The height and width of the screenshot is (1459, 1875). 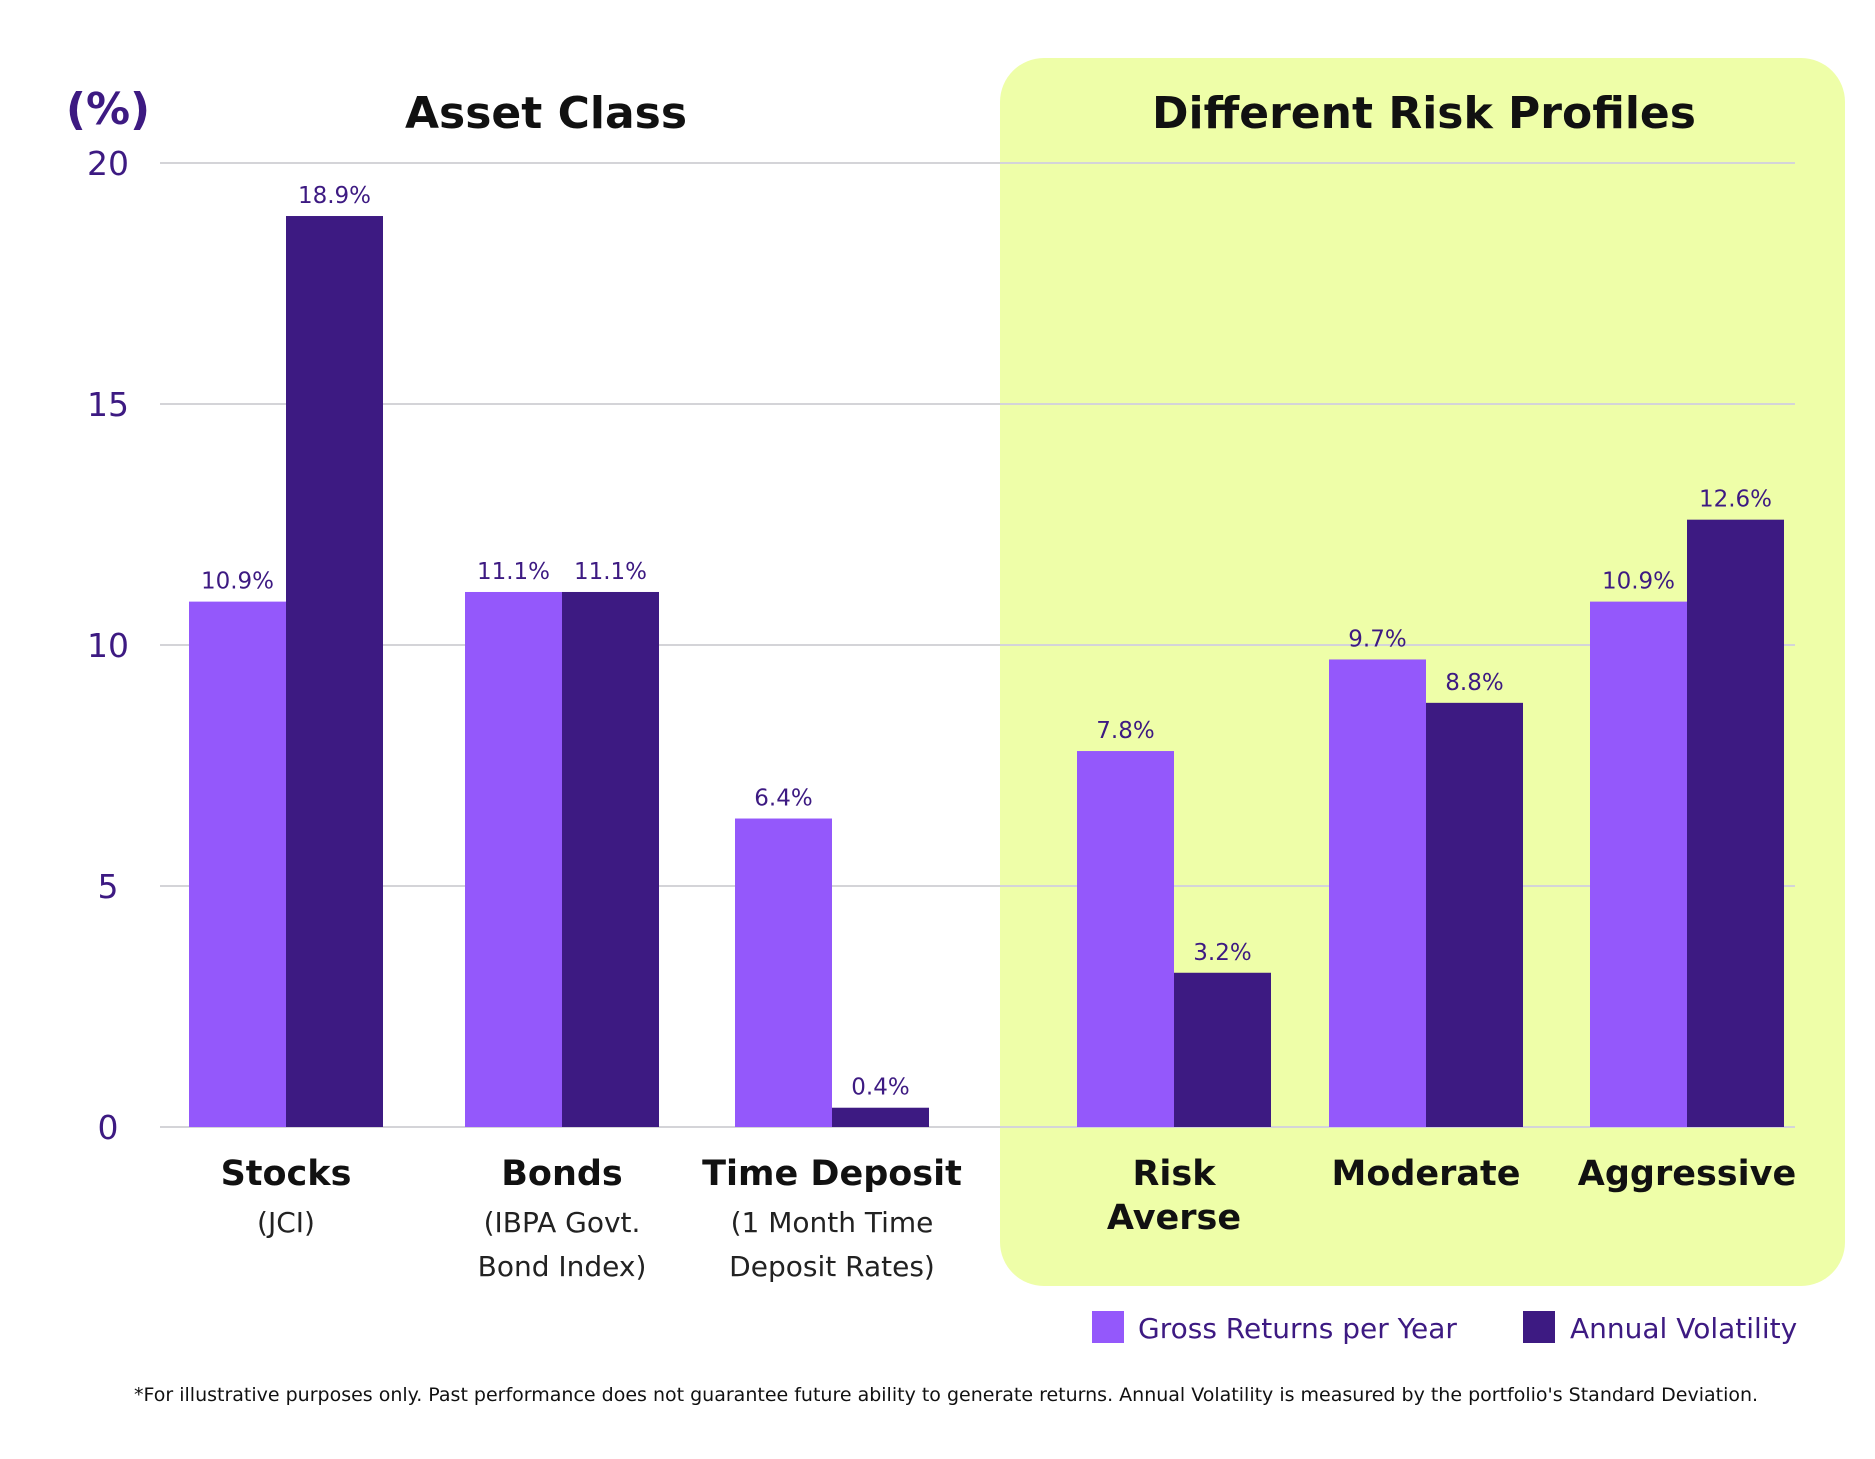 I want to click on risk-profiles-title: Different Risk Profiles, so click(x=1424, y=113).